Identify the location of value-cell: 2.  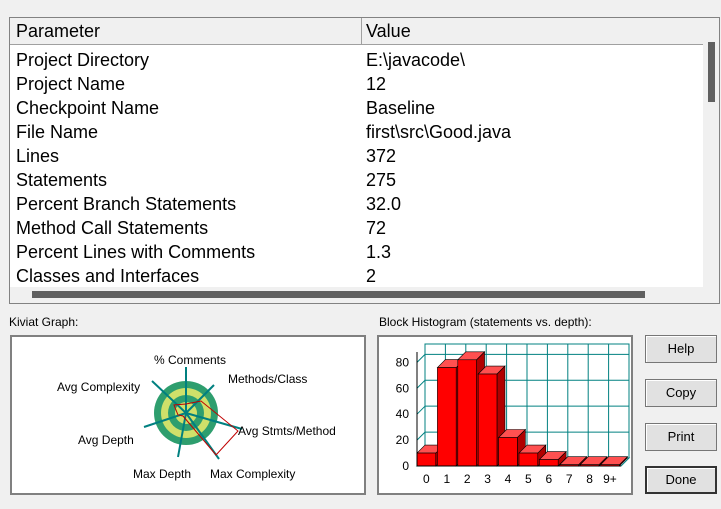
(371, 276).